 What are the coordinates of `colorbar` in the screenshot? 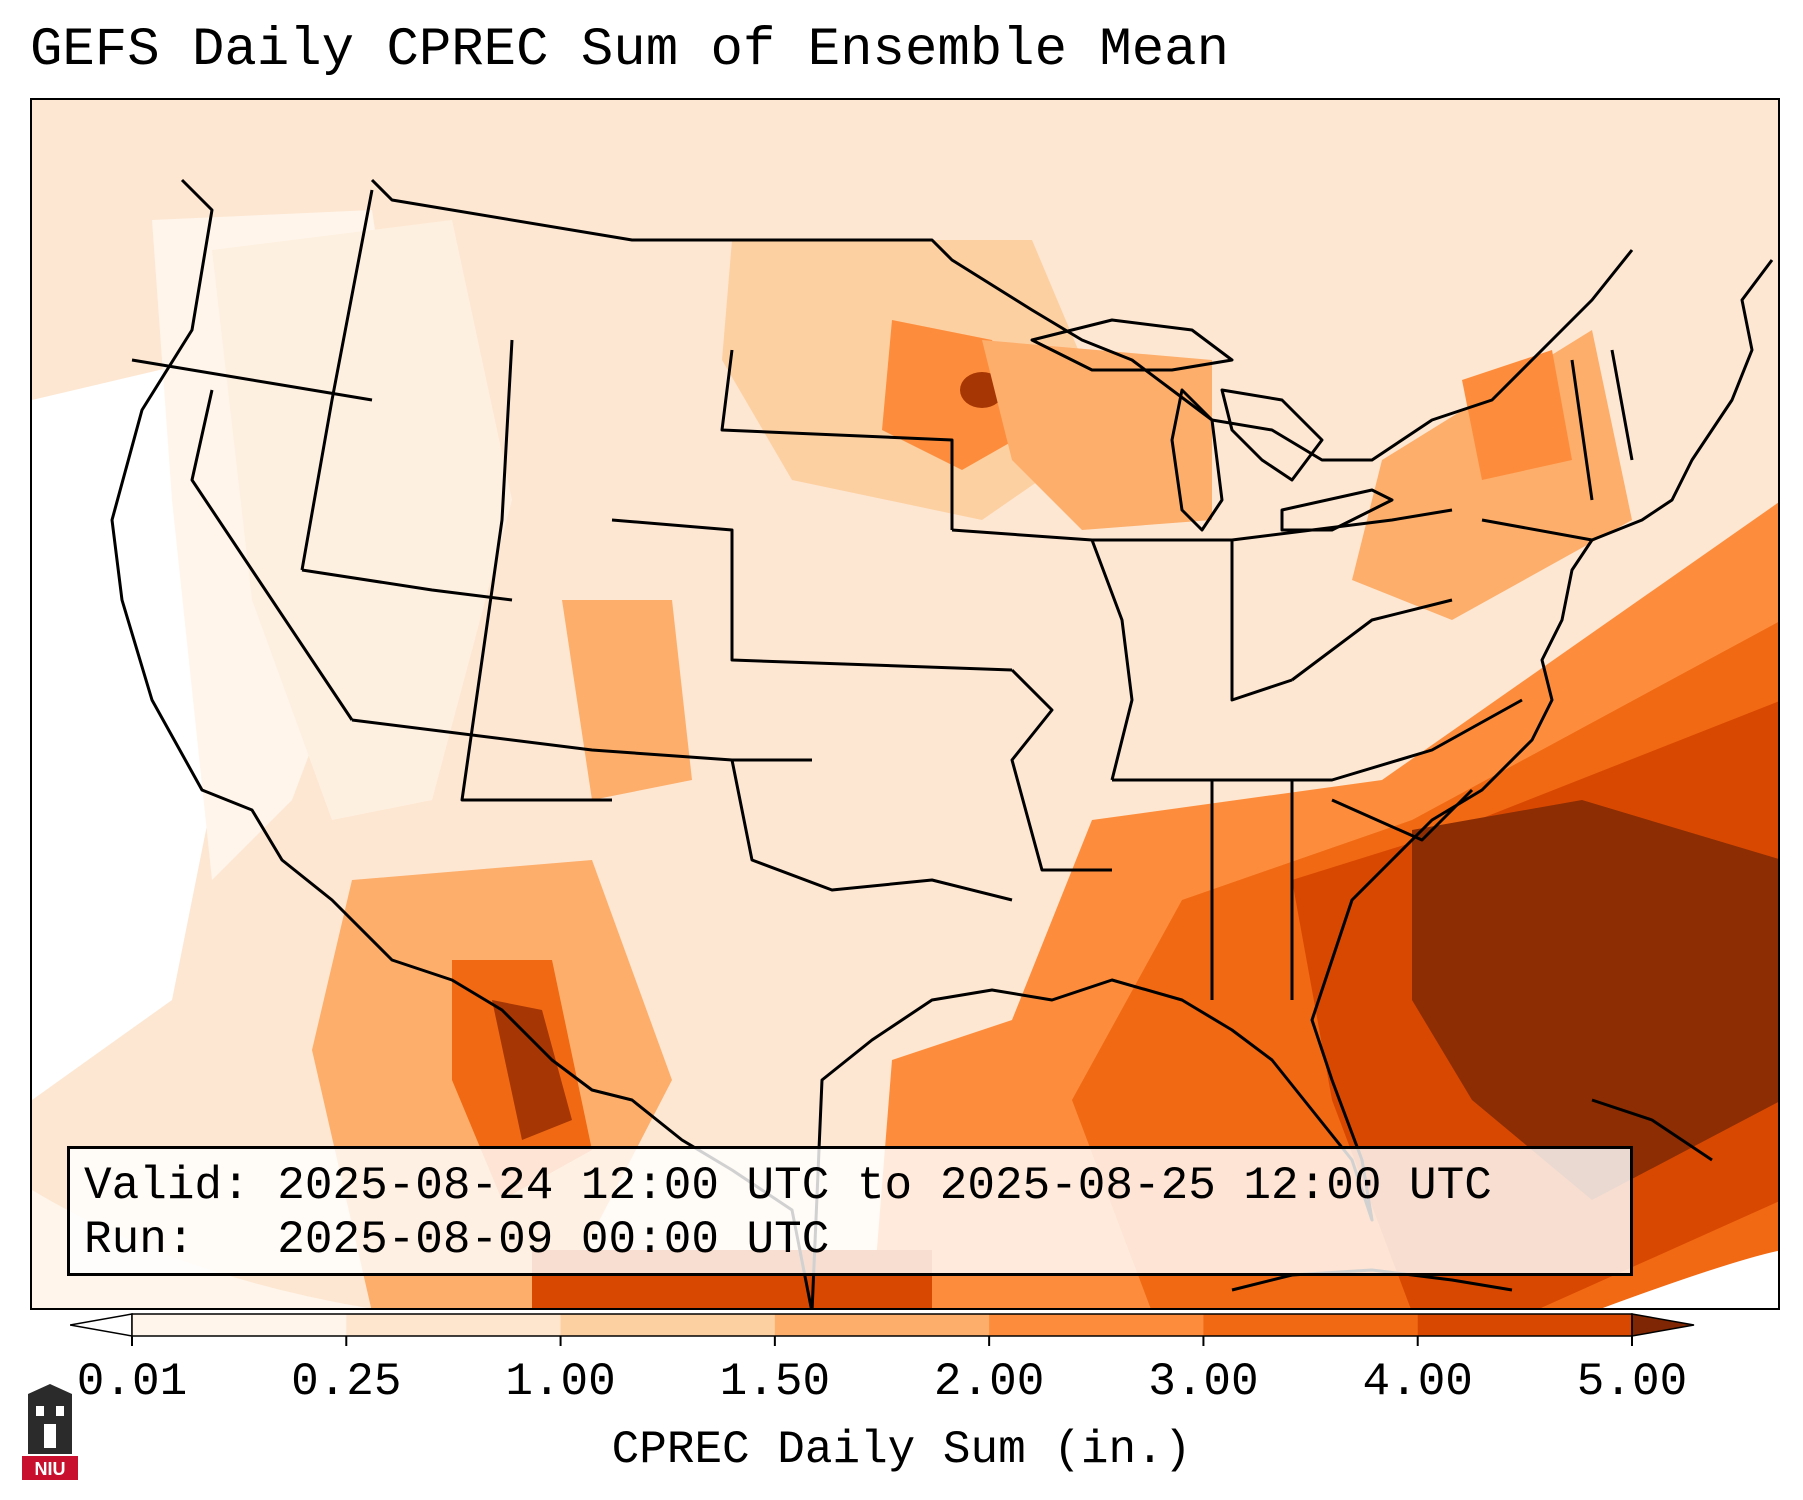 It's located at (882, 1329).